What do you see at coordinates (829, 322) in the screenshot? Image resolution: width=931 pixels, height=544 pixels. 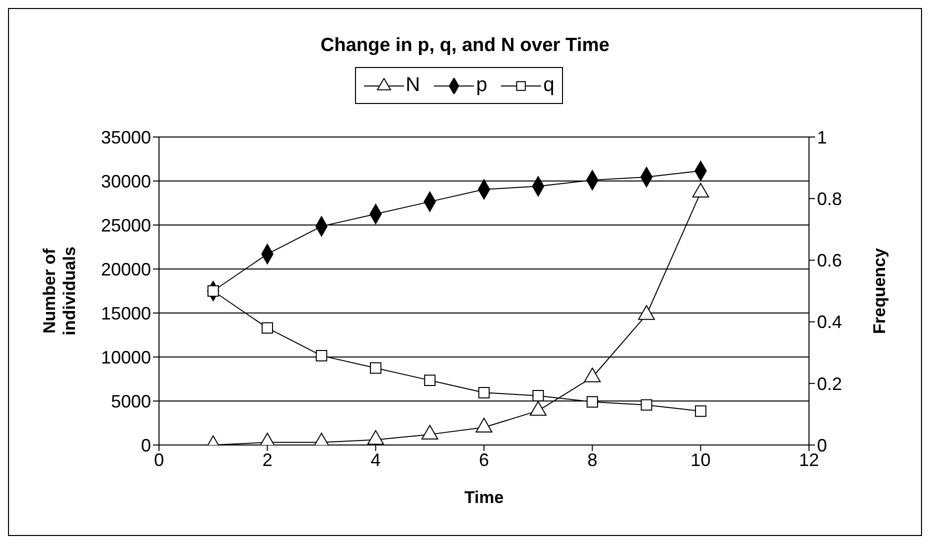 I see `y2-tick-label: 0.4` at bounding box center [829, 322].